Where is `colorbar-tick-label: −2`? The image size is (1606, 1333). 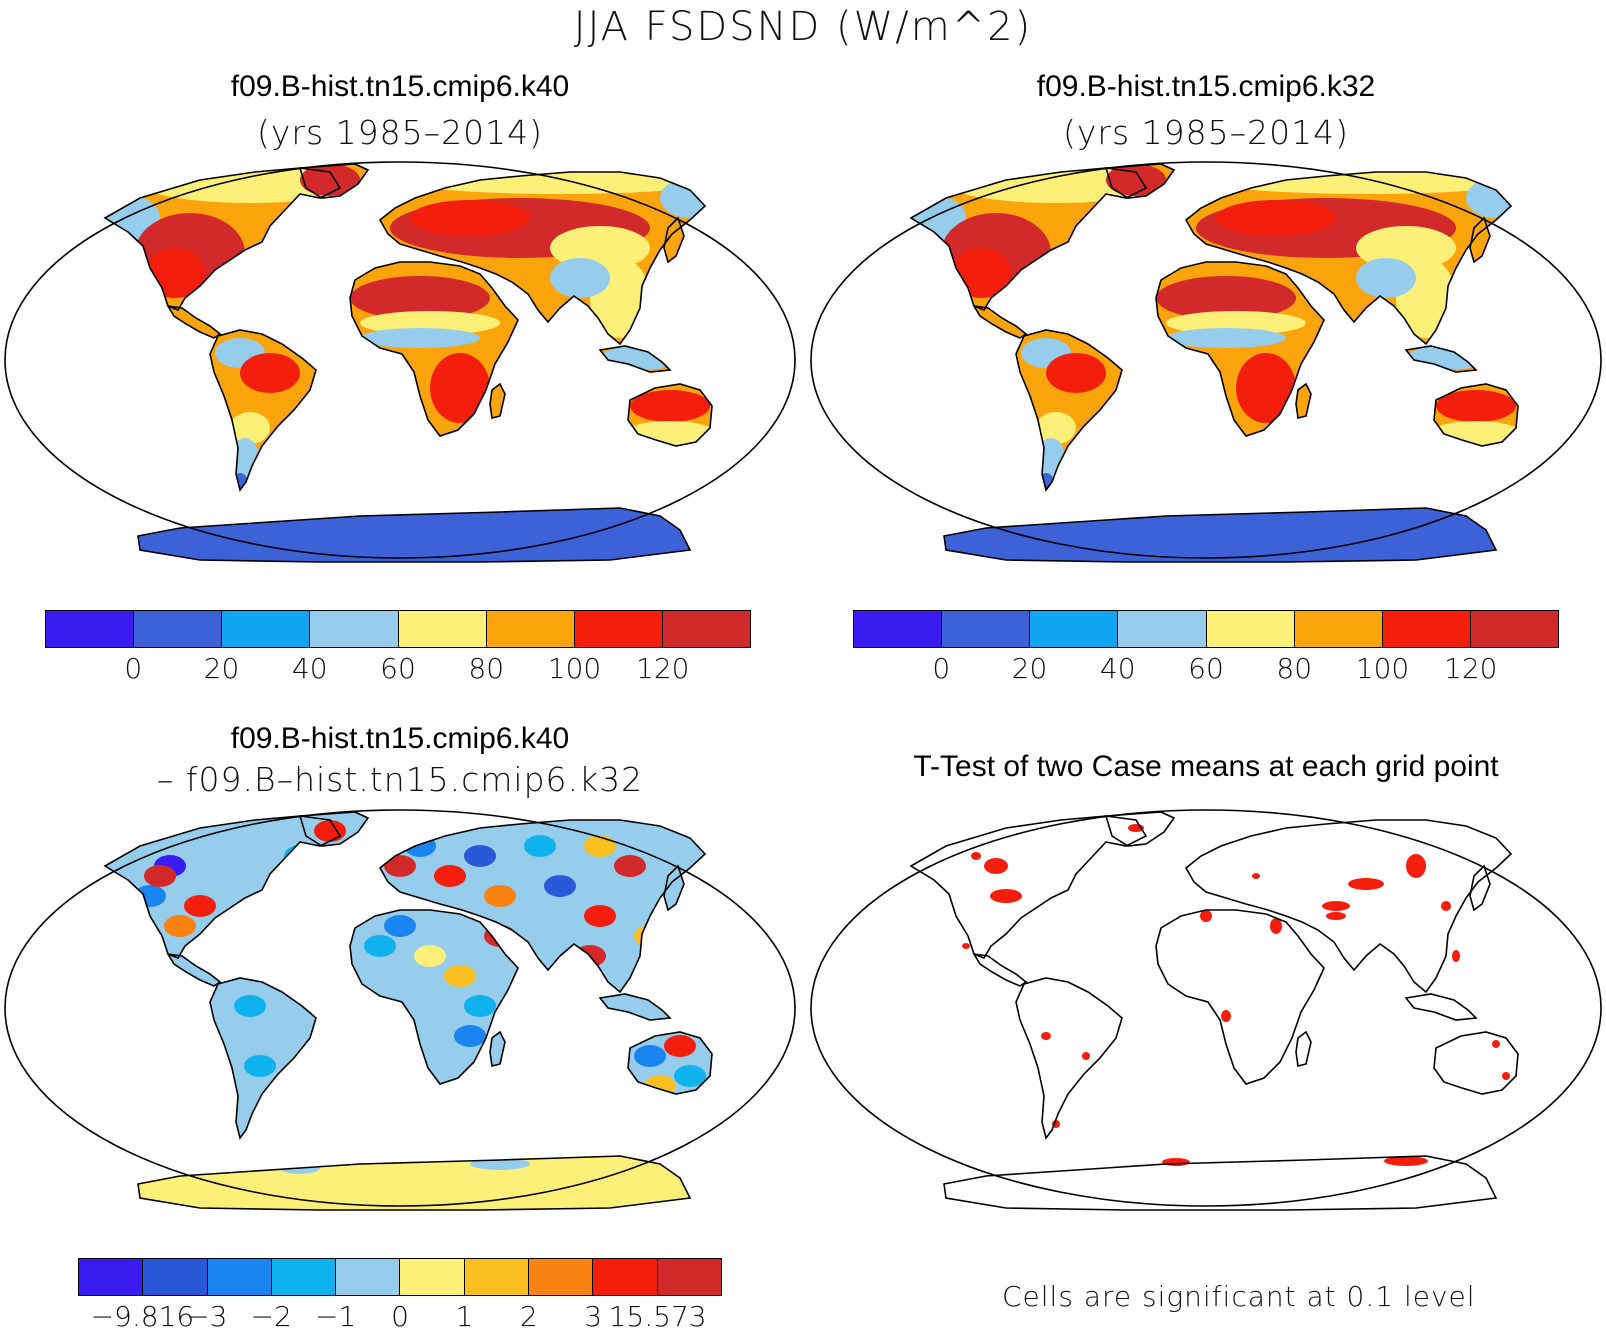
colorbar-tick-label: −2 is located at coordinates (271, 1316).